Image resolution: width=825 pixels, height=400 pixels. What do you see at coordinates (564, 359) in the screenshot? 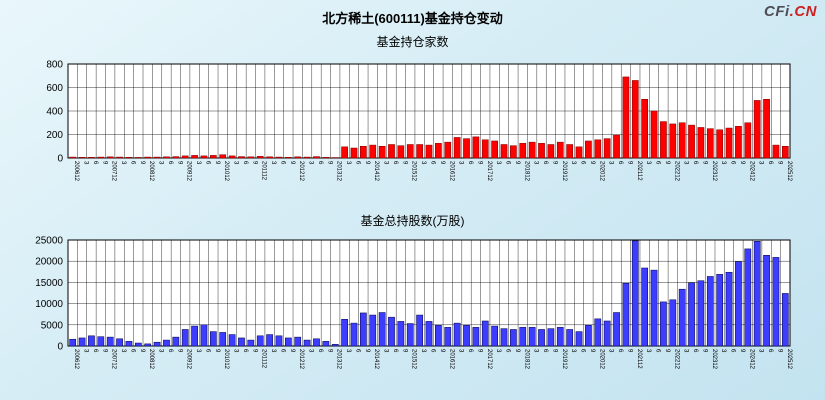
I see `svg-text: 201912` at bounding box center [564, 359].